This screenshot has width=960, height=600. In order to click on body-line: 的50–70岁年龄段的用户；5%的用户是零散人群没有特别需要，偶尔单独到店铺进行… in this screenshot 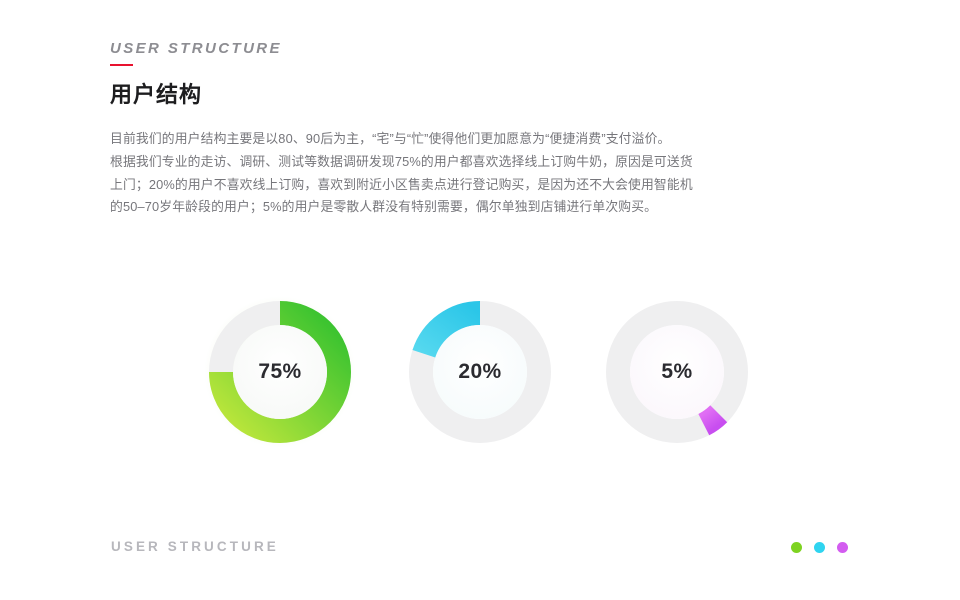, I will do `click(384, 207)`.